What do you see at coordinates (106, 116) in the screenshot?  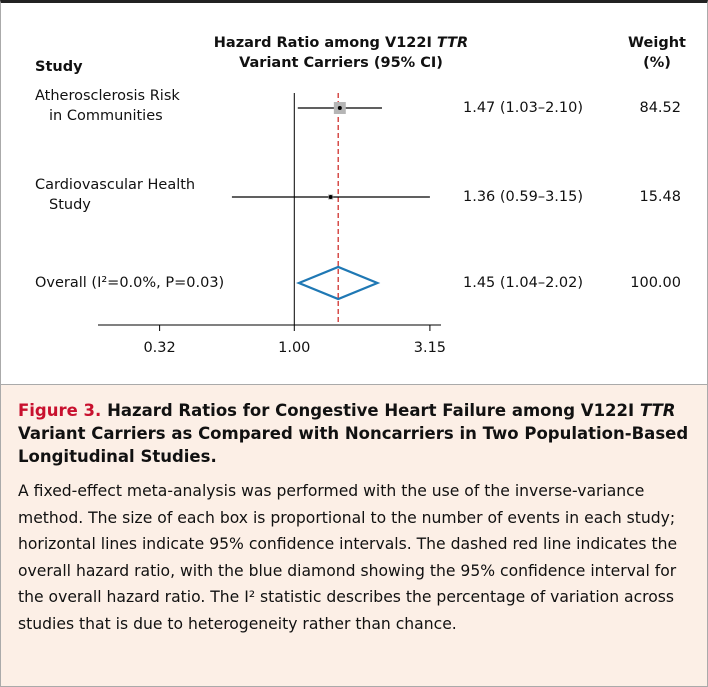 I see `study-label: in Communities` at bounding box center [106, 116].